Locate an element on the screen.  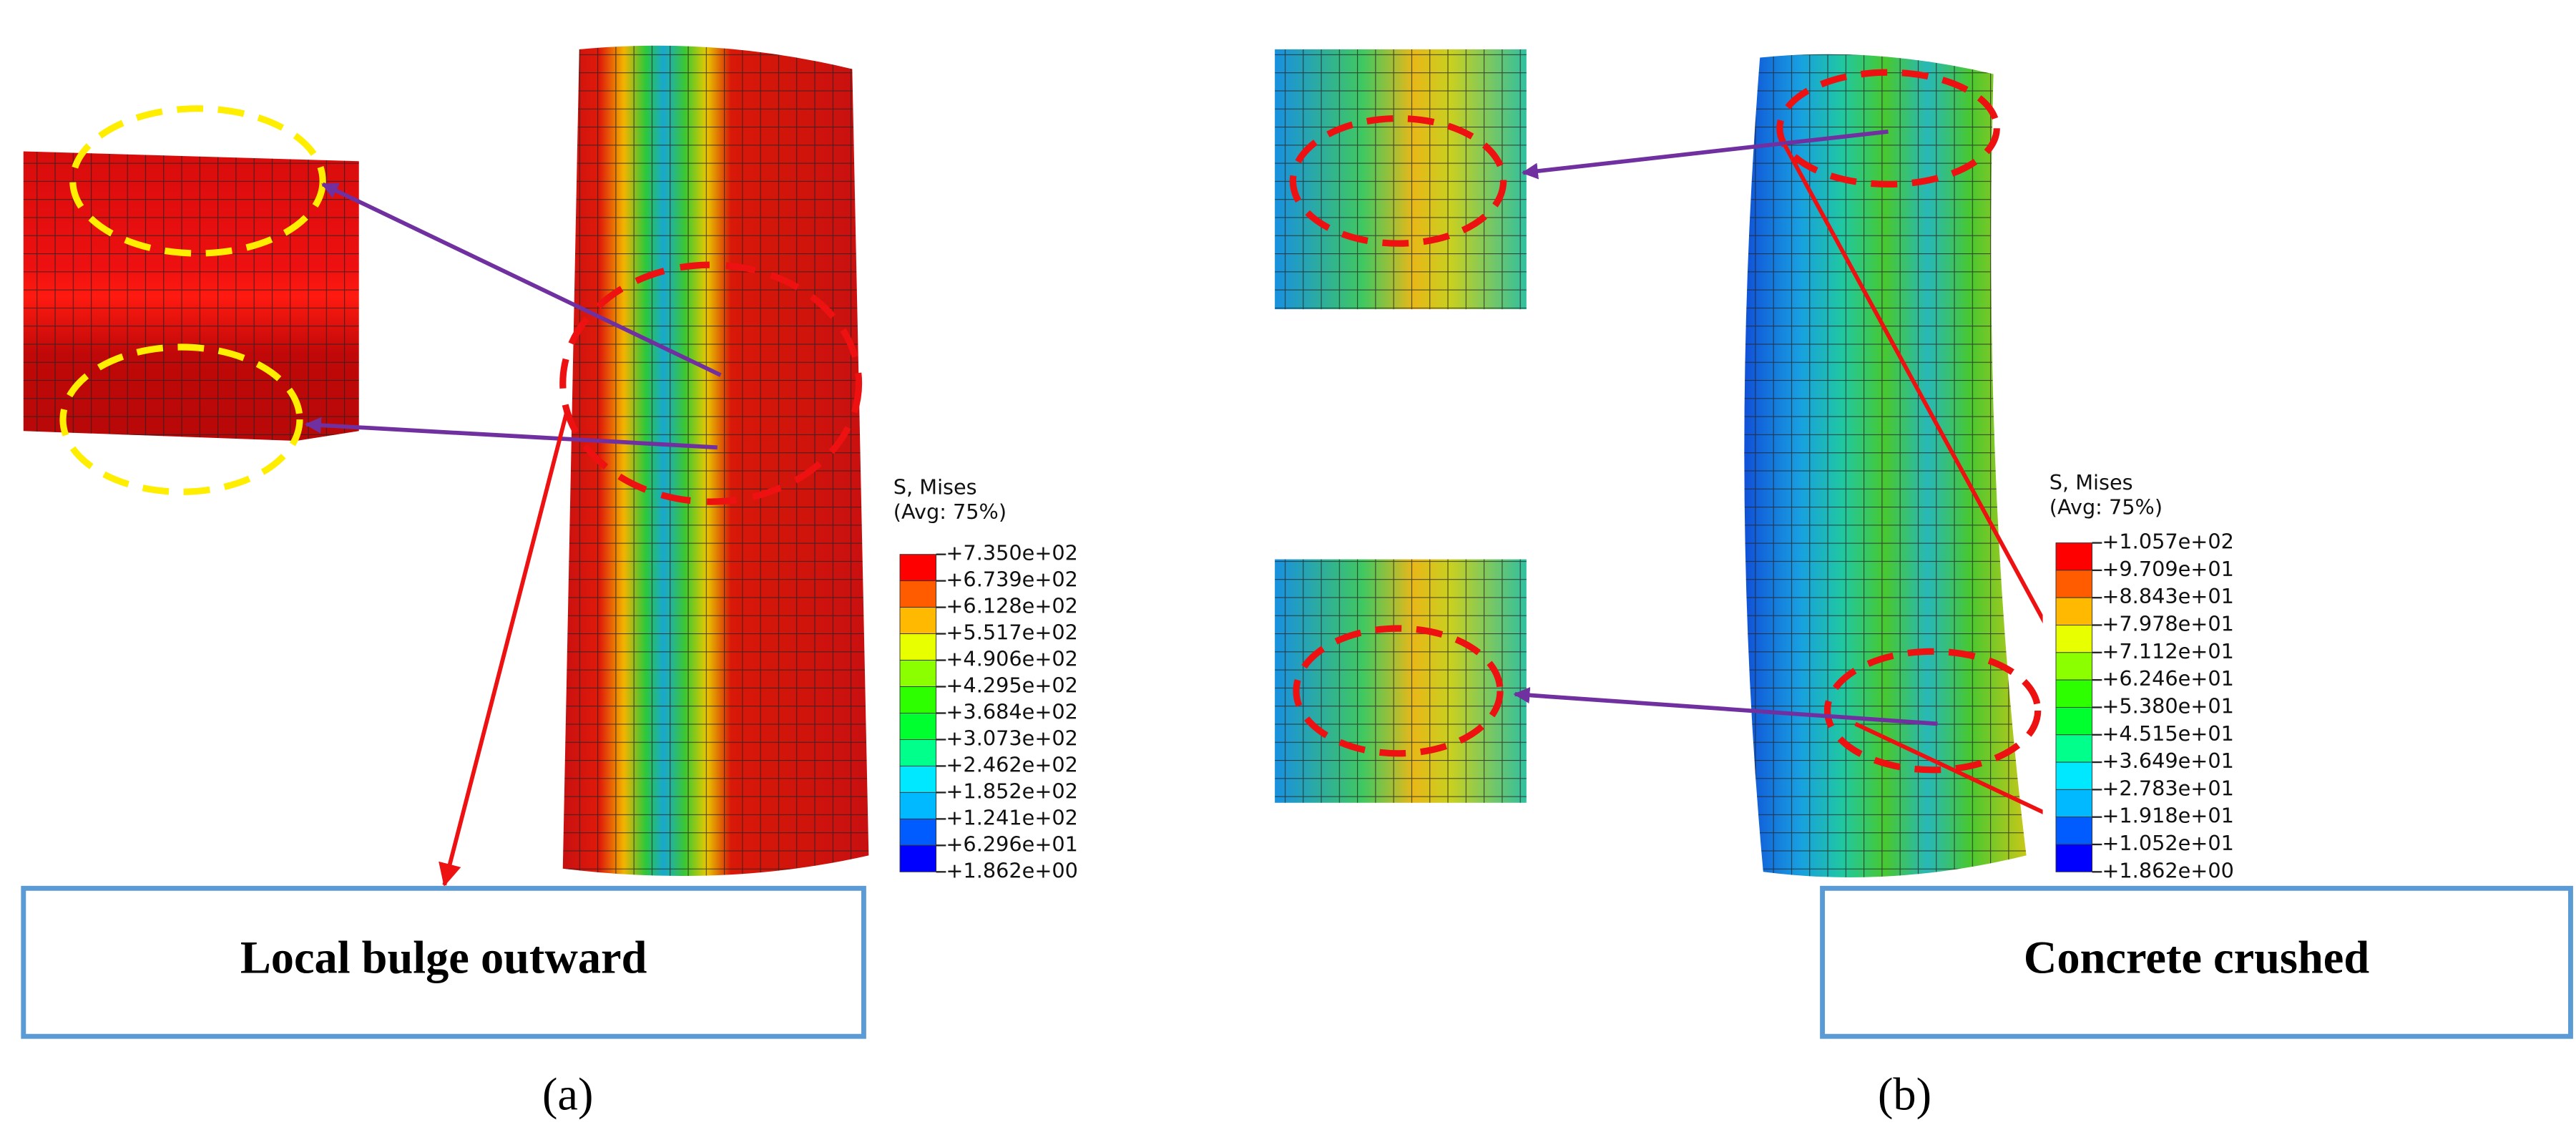
legend-label: +1.241e+02 is located at coordinates (1012, 817).